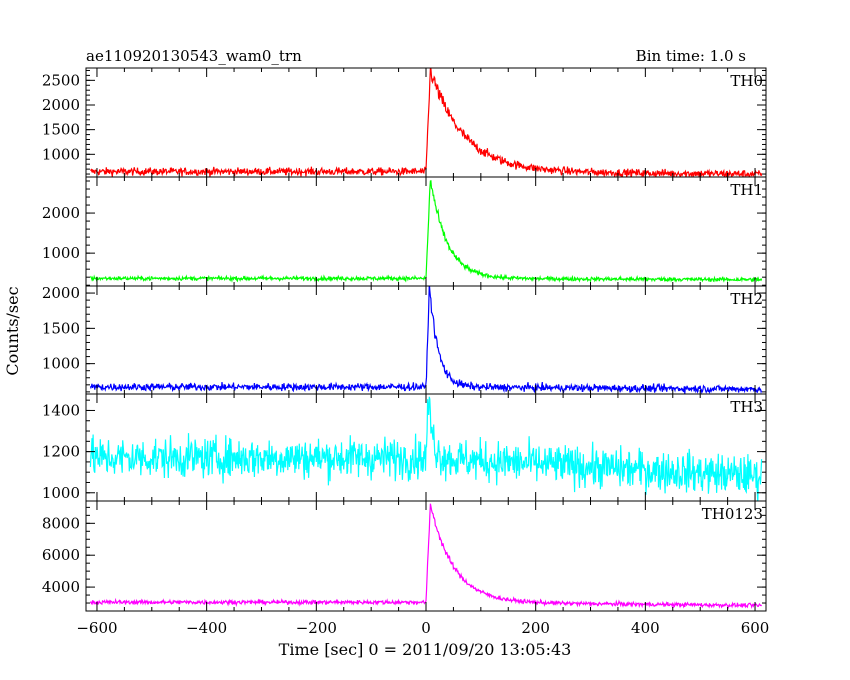 This screenshot has width=850, height=680. I want to click on x-tick-label: −600, so click(96, 628).